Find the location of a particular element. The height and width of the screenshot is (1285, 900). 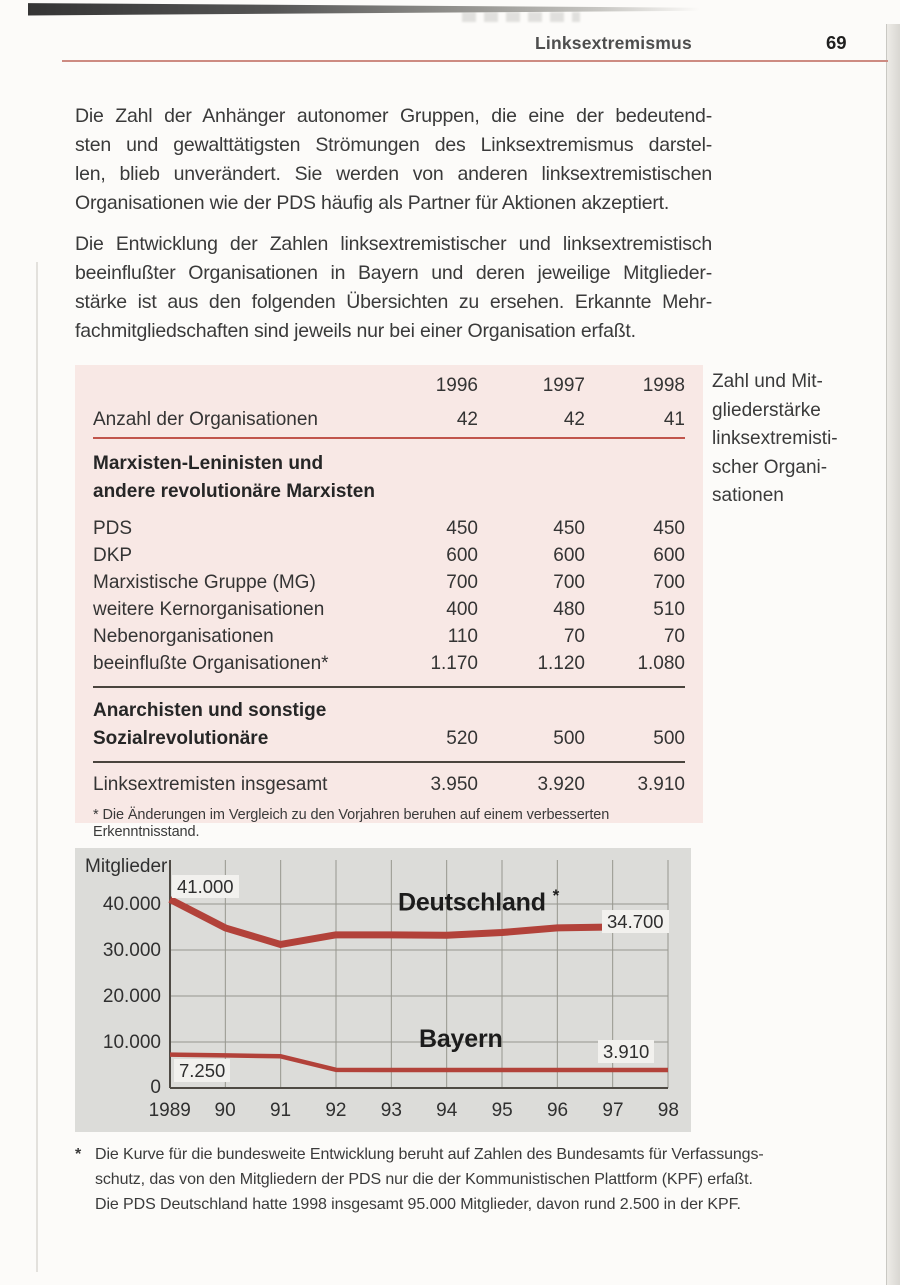

row-label: Marxistische Gruppe (MG) is located at coordinates (204, 582).